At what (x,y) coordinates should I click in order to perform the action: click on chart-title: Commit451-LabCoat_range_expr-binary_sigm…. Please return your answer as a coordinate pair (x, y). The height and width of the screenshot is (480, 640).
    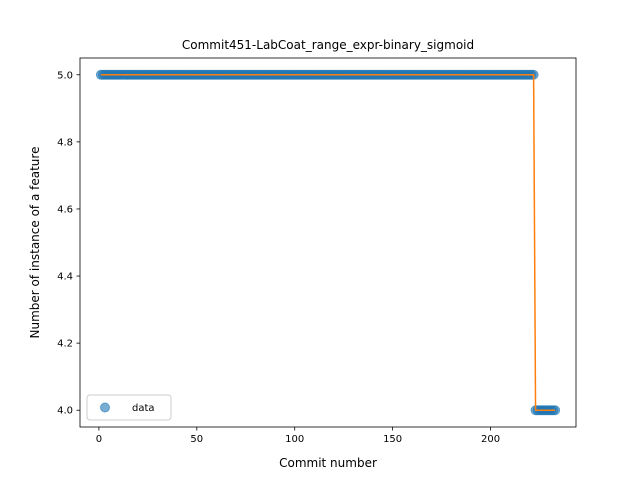
    Looking at the image, I should click on (328, 45).